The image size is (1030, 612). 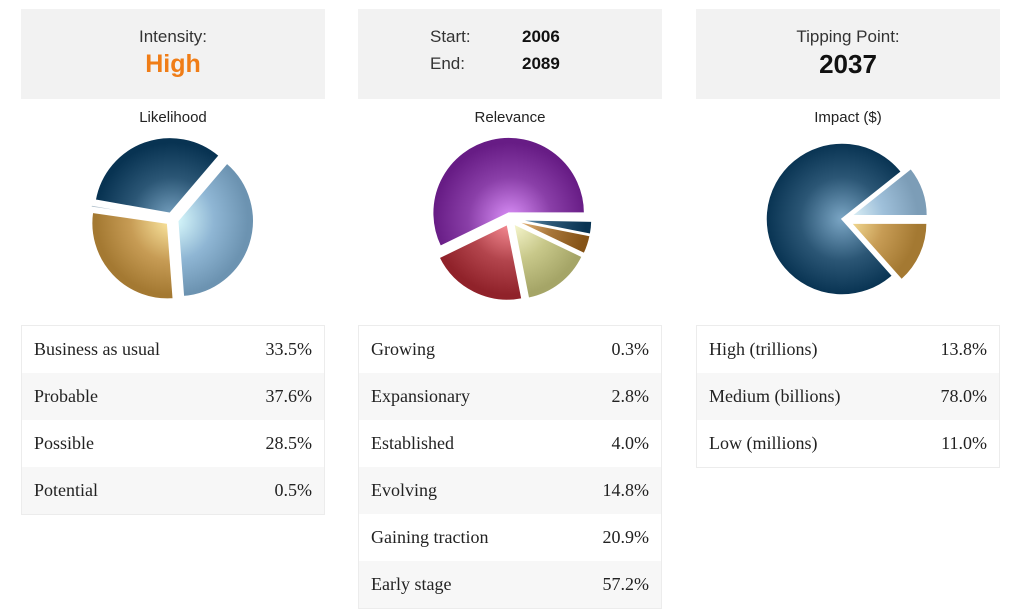 What do you see at coordinates (132, 255) in the screenshot?
I see `pie-slice-possible` at bounding box center [132, 255].